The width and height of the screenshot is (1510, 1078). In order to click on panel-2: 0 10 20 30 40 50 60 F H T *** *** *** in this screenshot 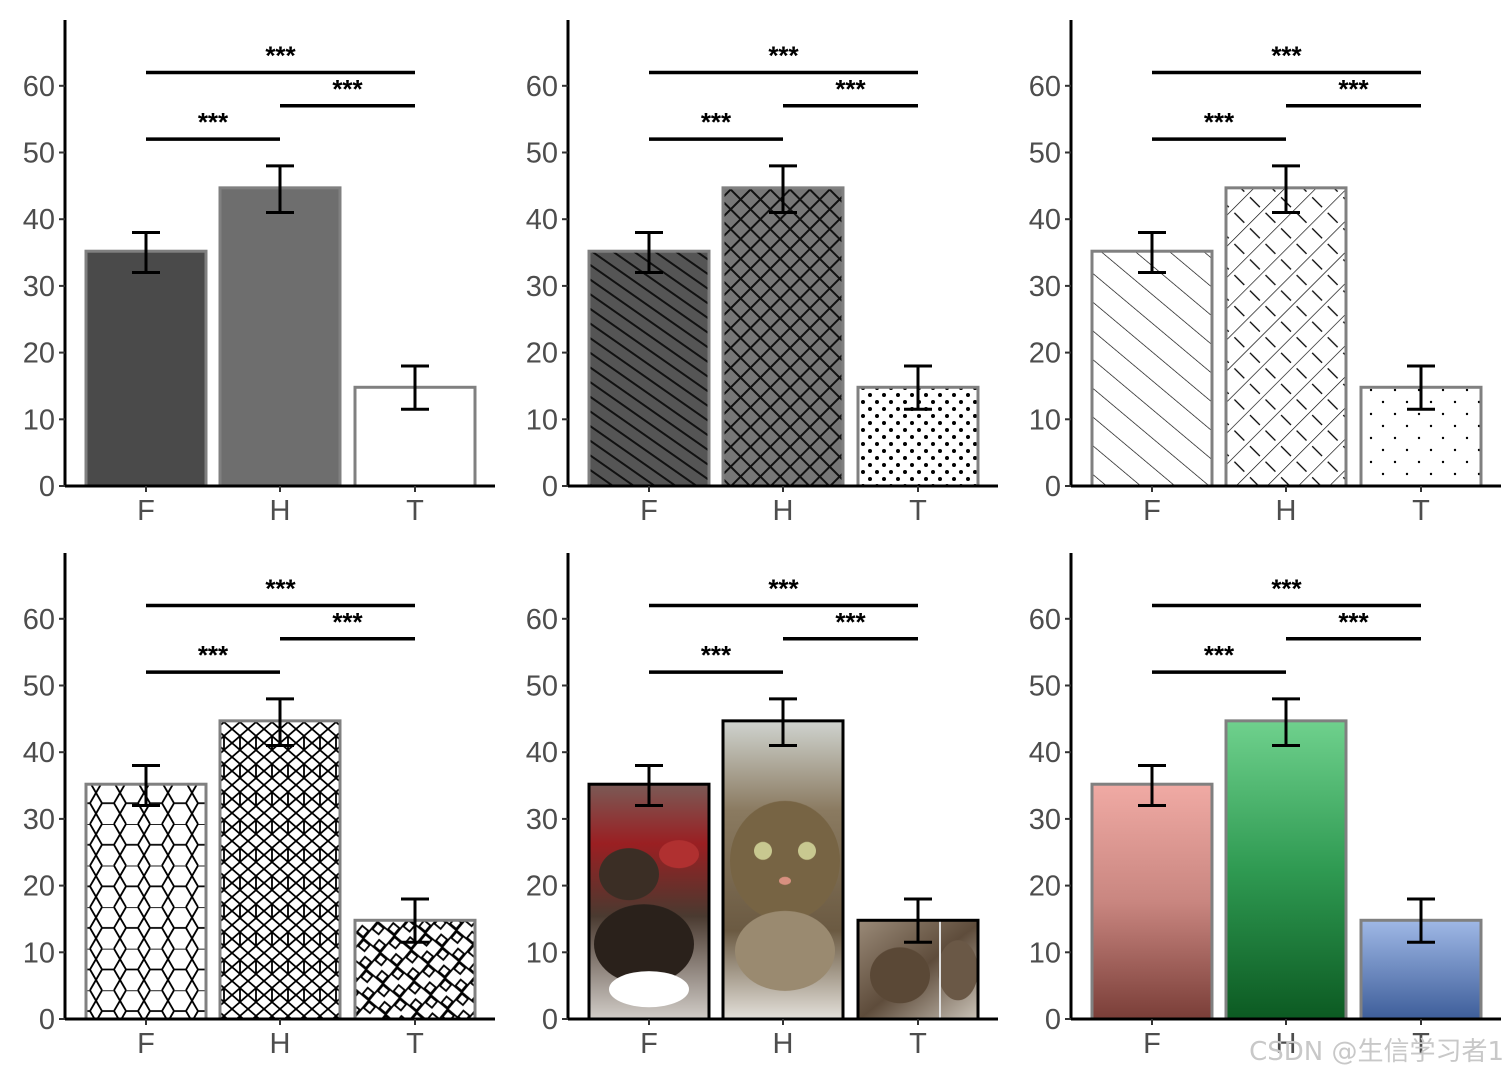, I will do `click(762, 273)`.